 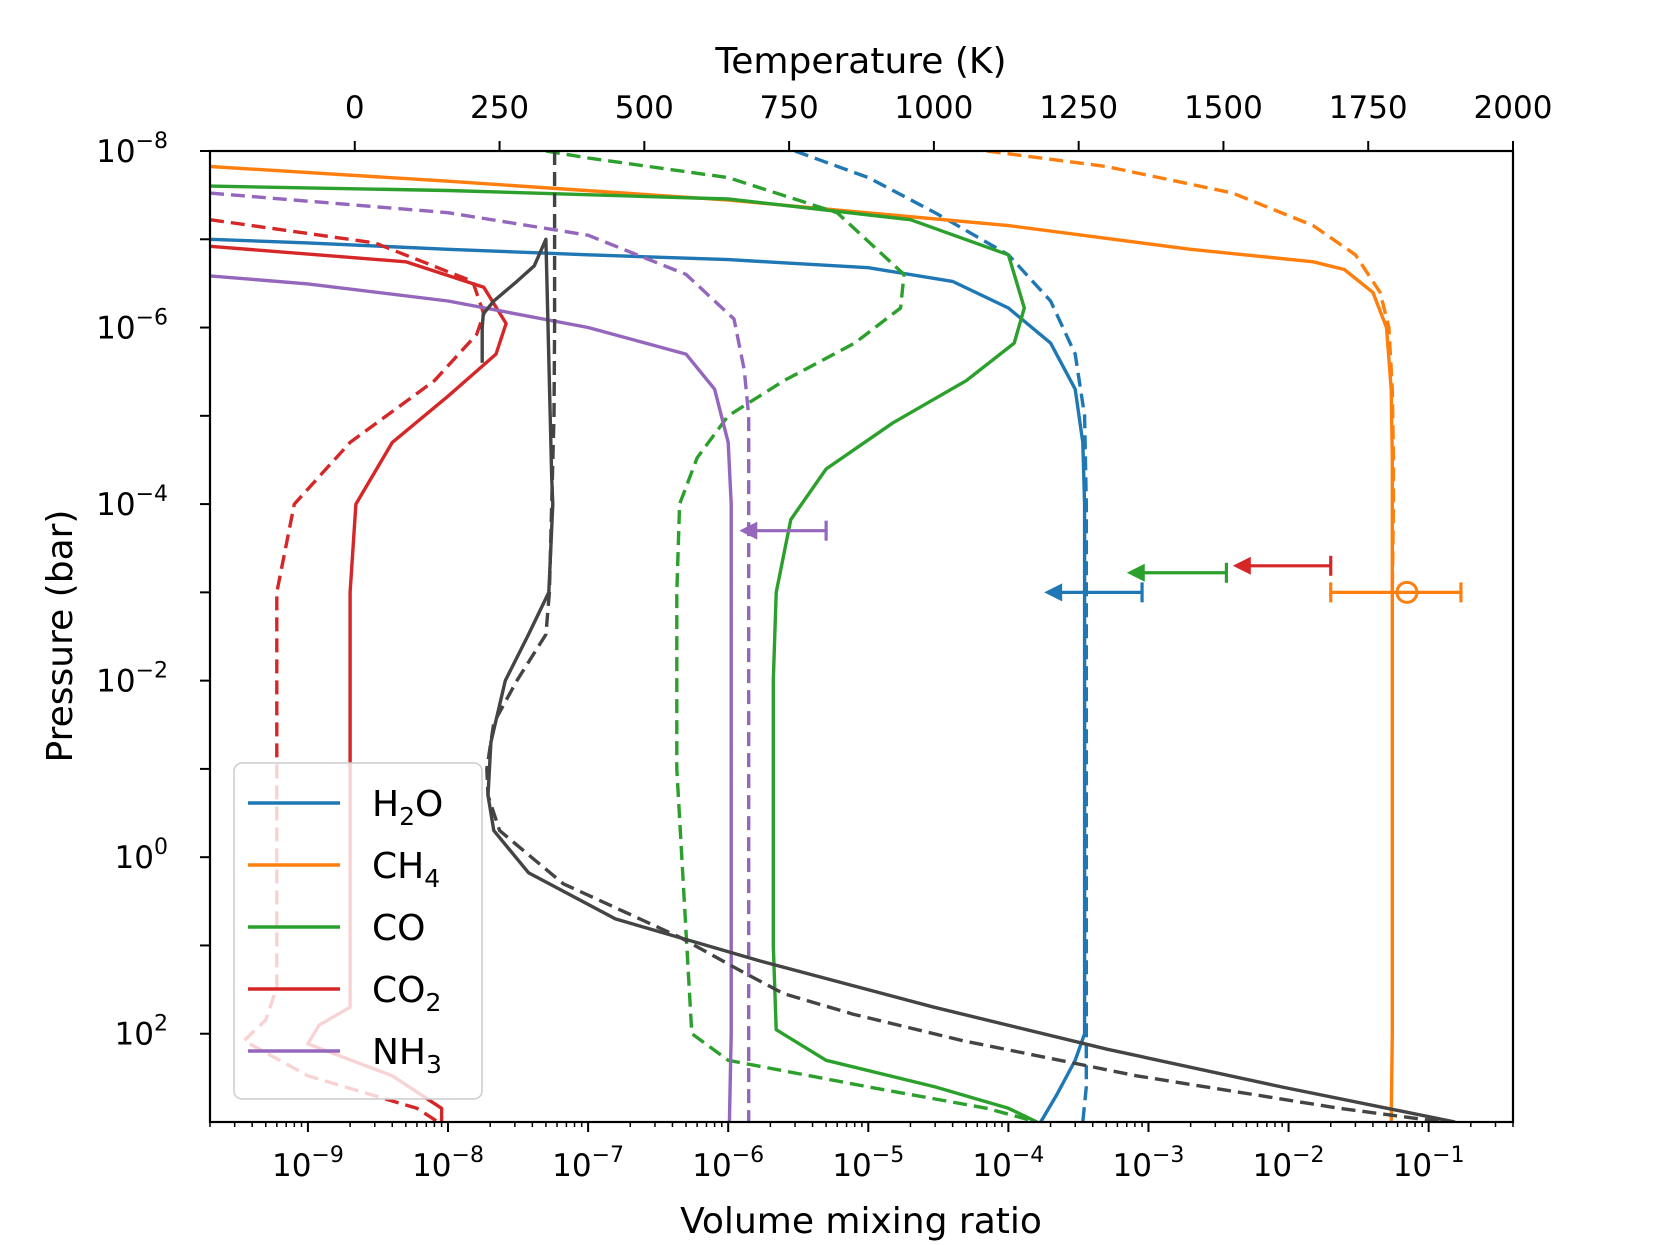 What do you see at coordinates (933, 108) in the screenshot?
I see `top-tick-label: 1000` at bounding box center [933, 108].